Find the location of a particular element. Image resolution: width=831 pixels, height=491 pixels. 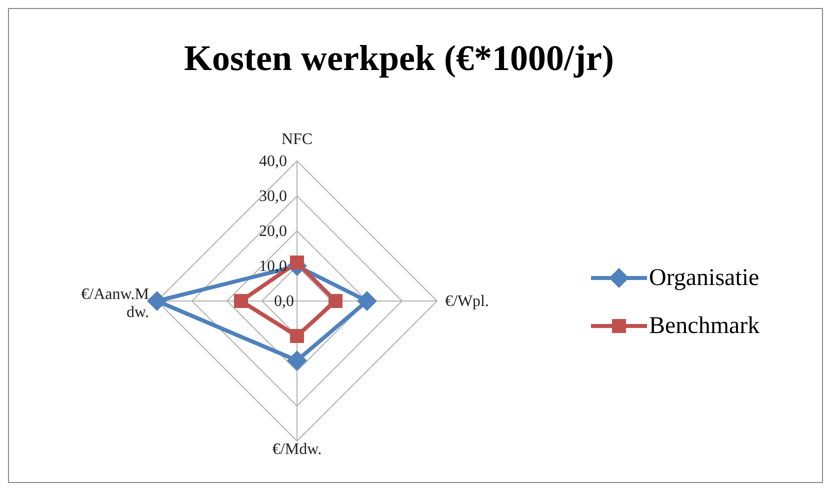

y-tick-label: 40,0 is located at coordinates (273, 161).